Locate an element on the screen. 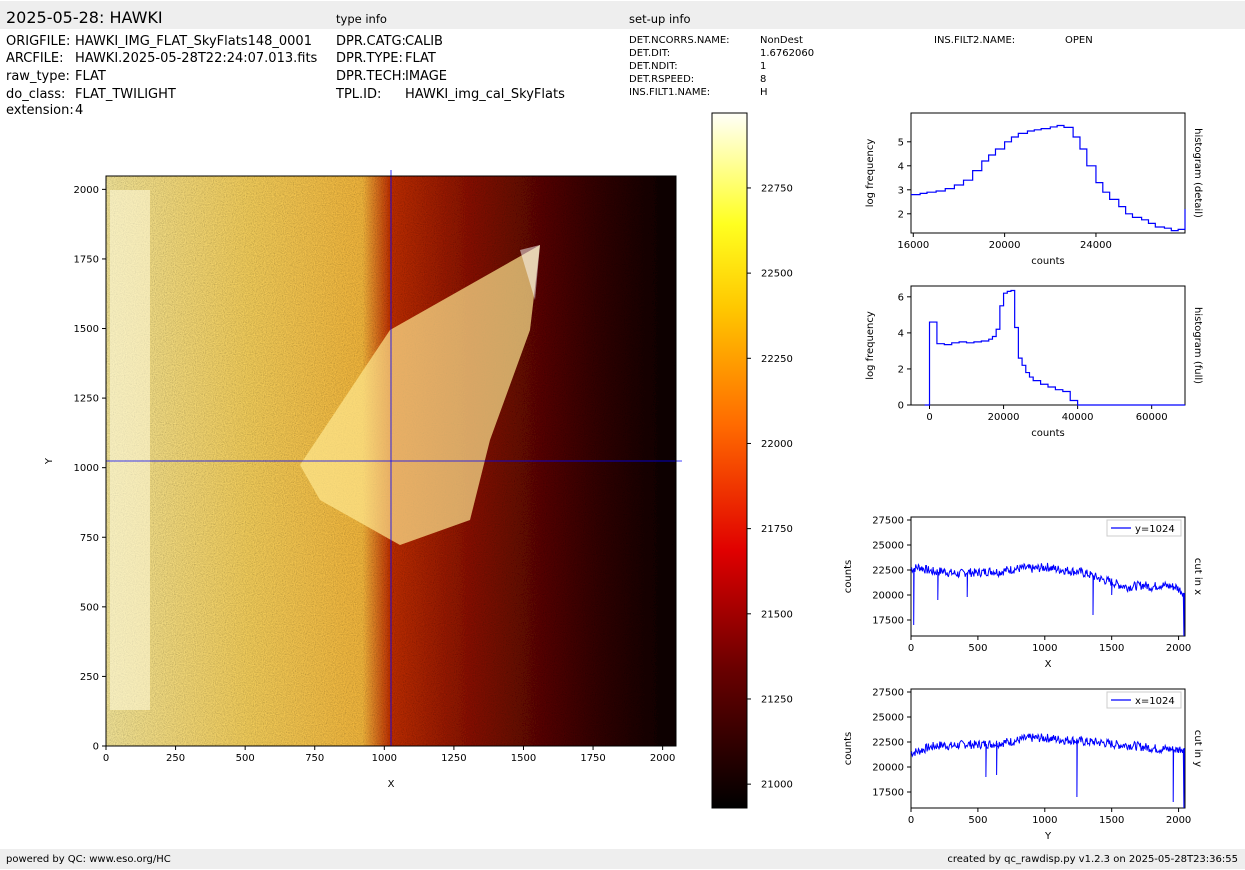 Image resolution: width=1245 pixels, height=870 pixels. legend-label: y=1024 is located at coordinates (1155, 529).